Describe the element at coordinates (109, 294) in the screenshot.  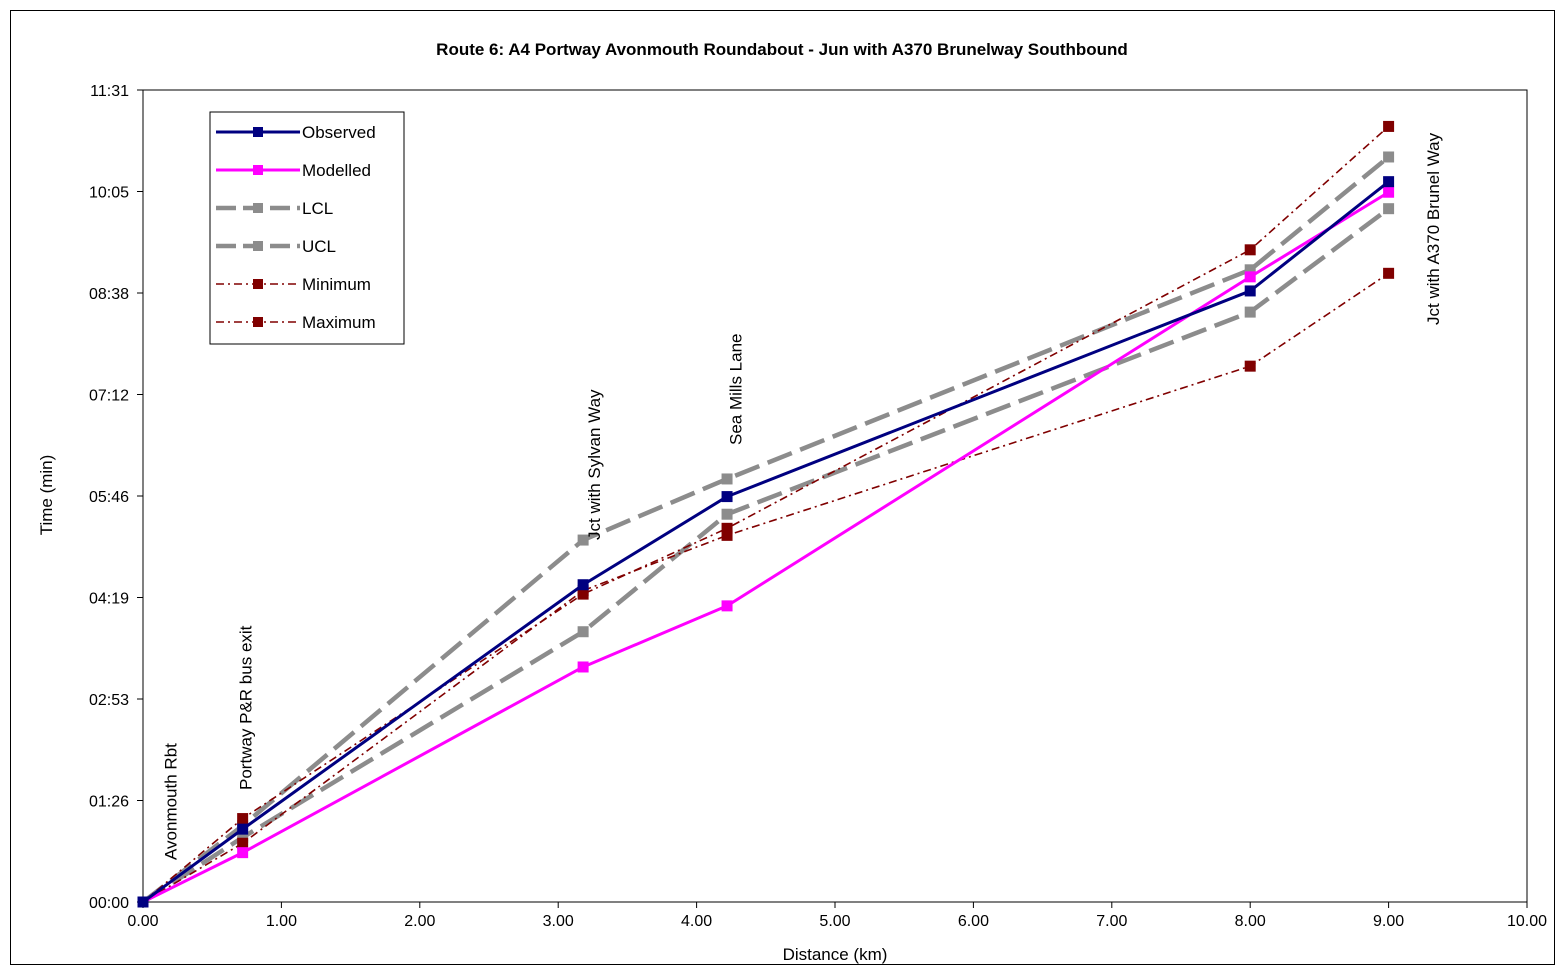
I see `y-tick-label: 08:38` at that location.